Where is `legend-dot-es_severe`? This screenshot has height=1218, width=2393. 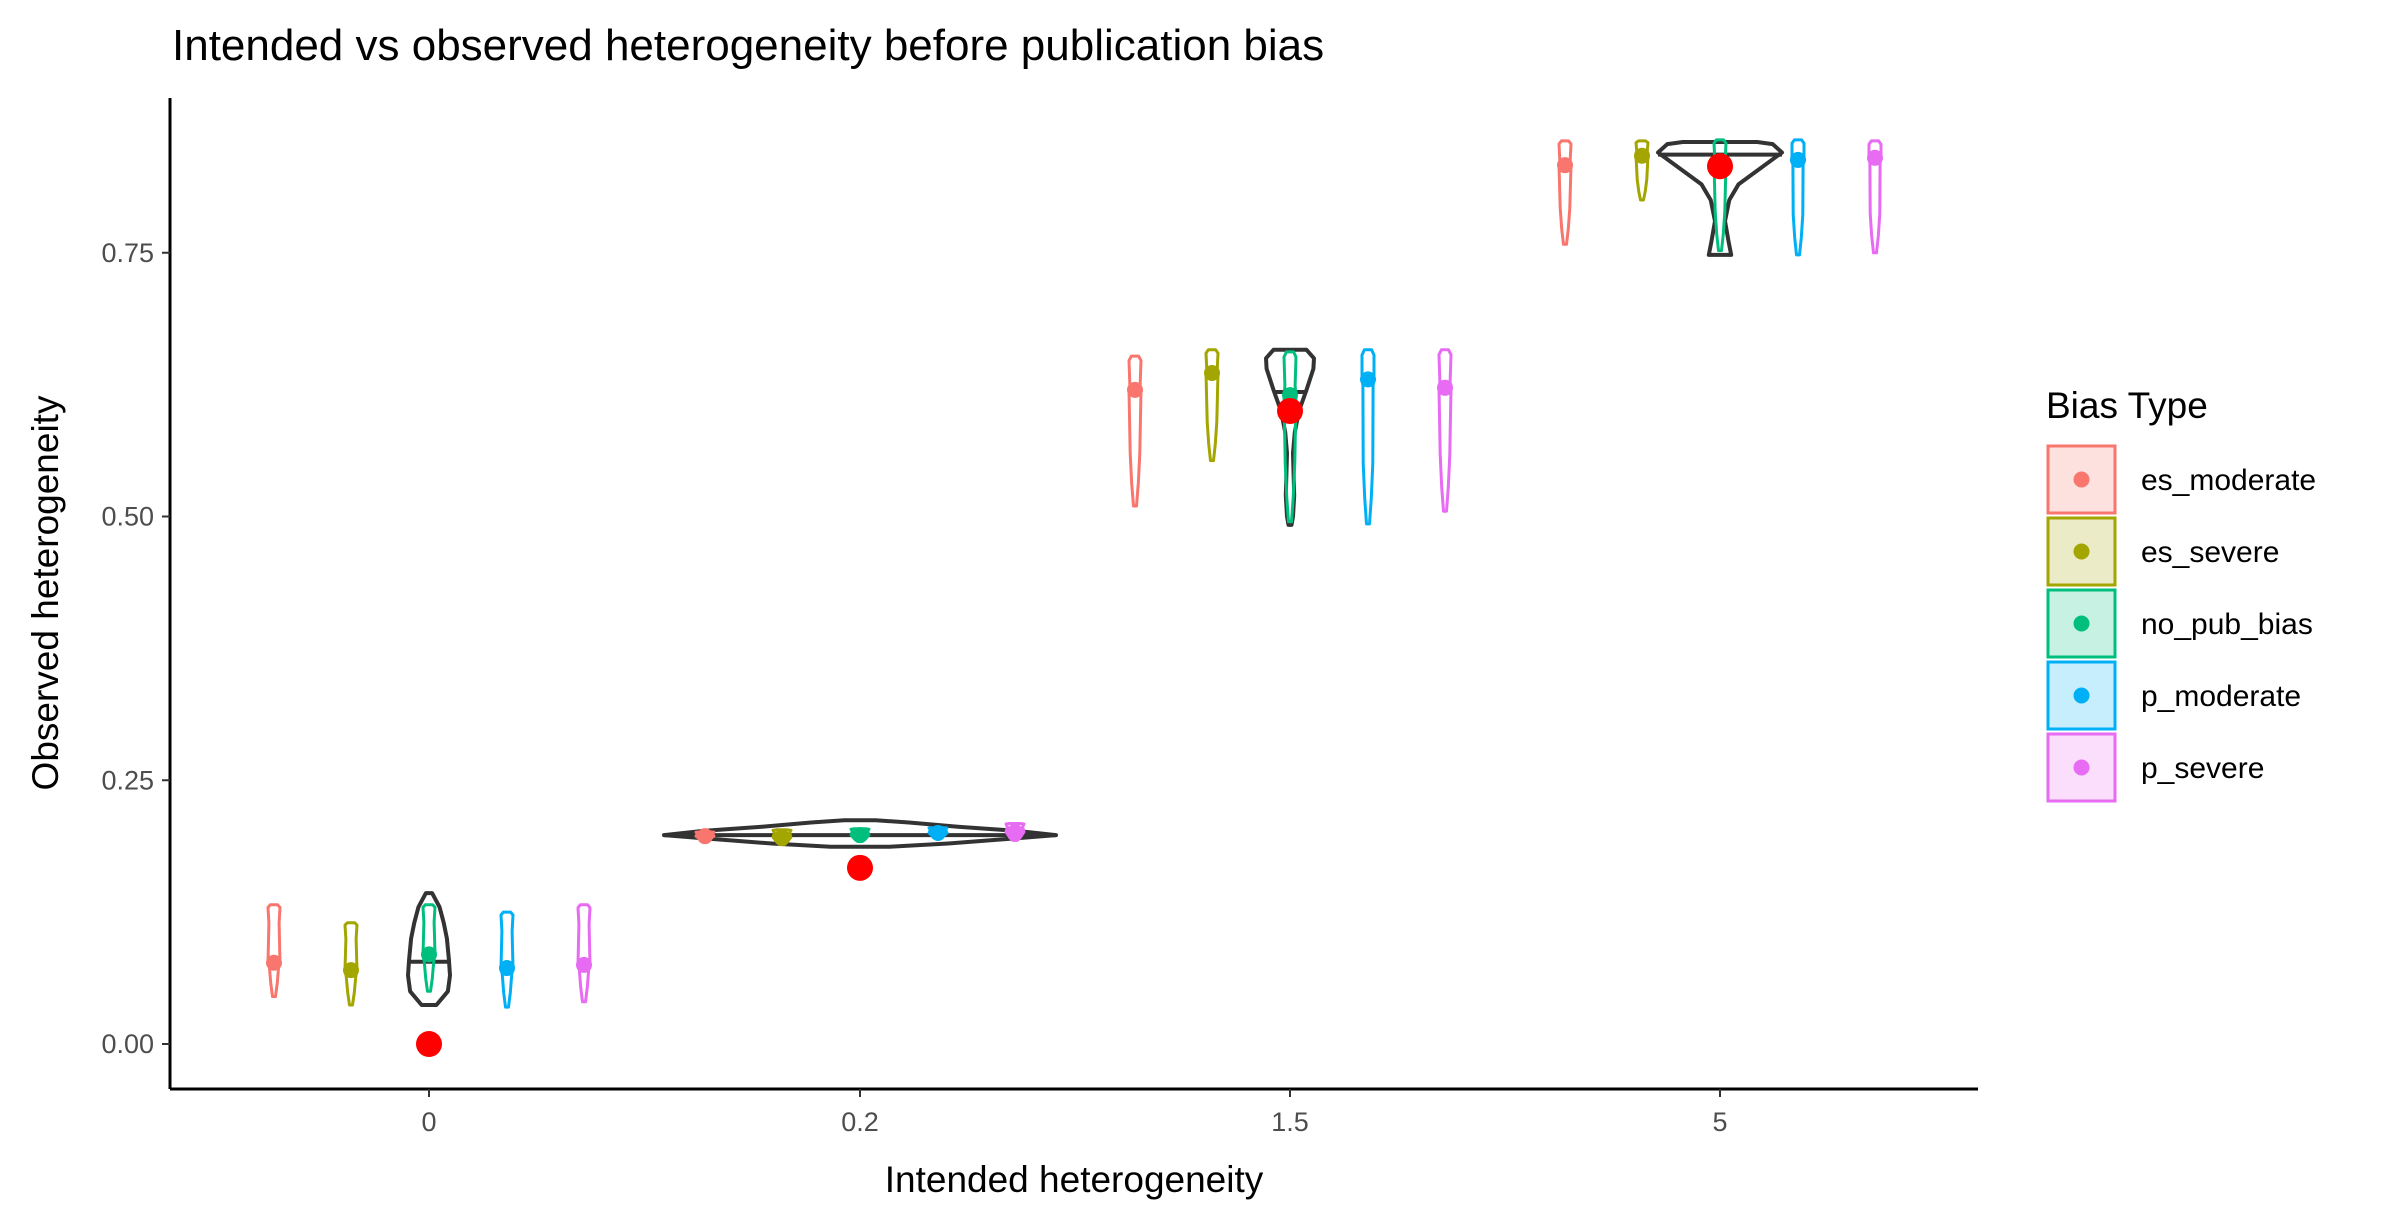 legend-dot-es_severe is located at coordinates (2081, 551).